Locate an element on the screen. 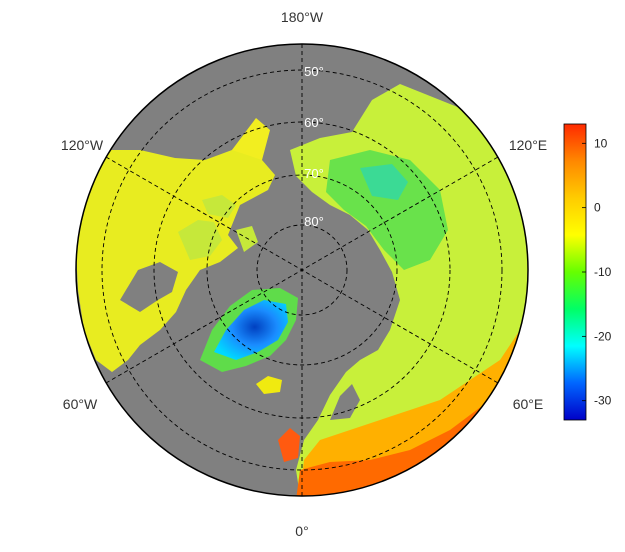 Image resolution: width=625 pixels, height=552 pixels. meridian-label-bottom: 0° is located at coordinates (301, 531).